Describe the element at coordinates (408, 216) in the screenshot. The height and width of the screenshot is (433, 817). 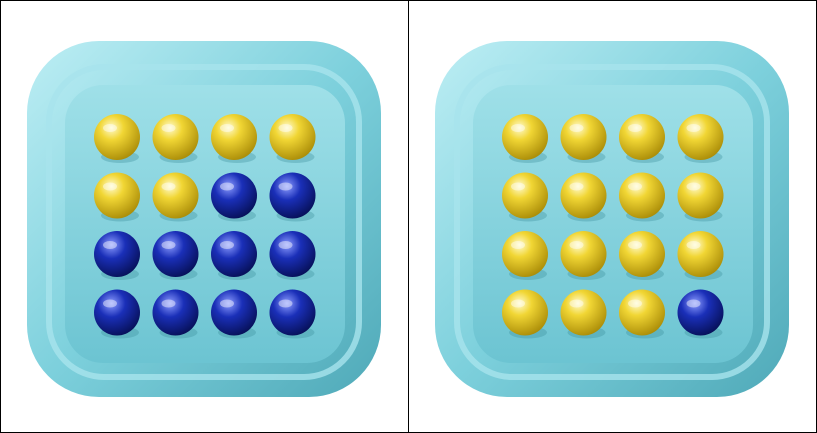
I see `panel-divider` at that location.